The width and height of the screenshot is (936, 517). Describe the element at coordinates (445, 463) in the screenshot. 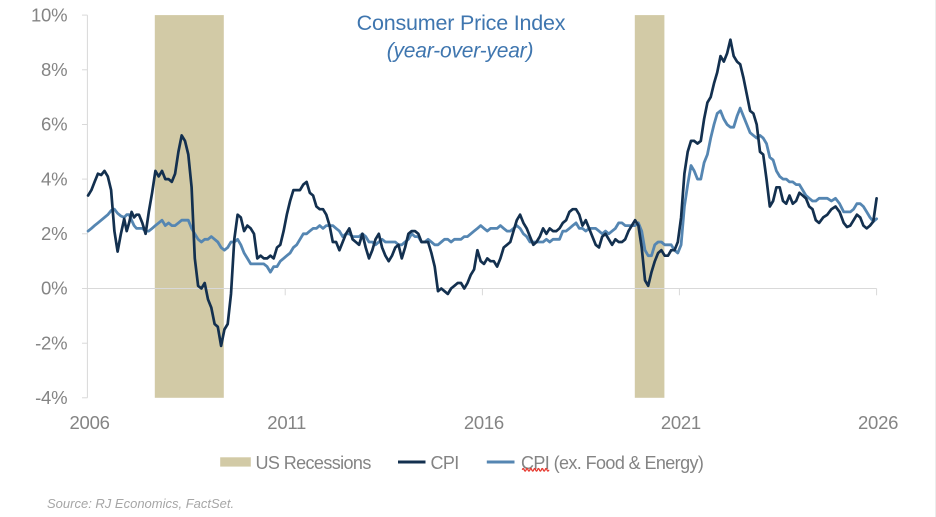

I see `svg-text: CPI` at that location.